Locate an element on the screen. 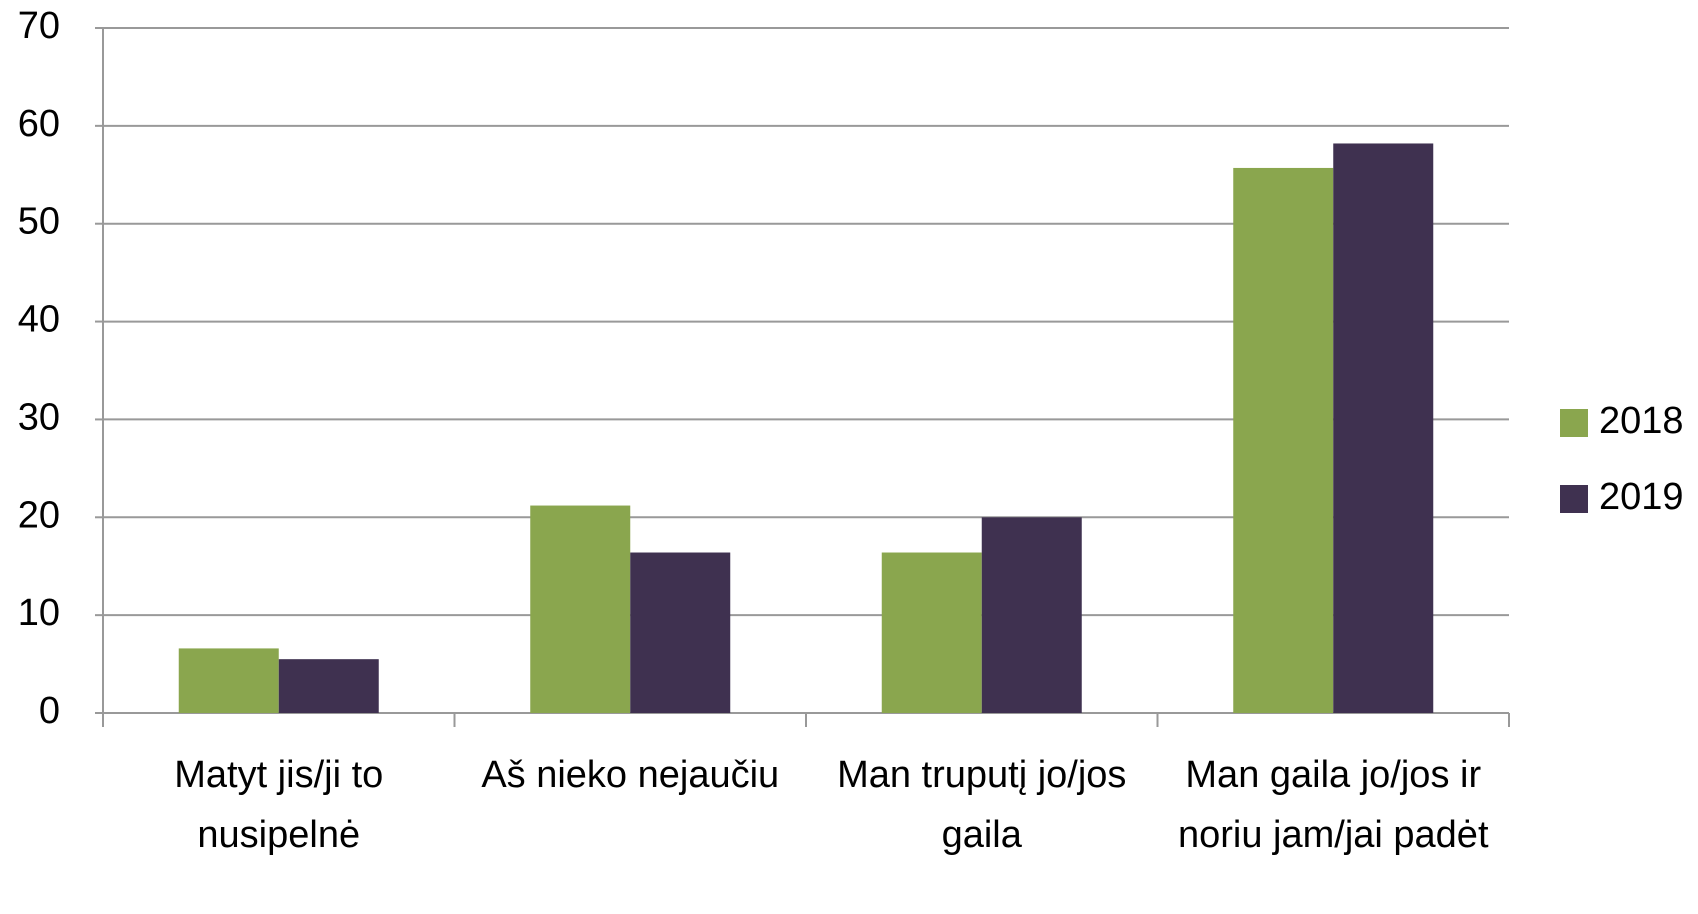  y-tick-label: 30 is located at coordinates (39, 417).